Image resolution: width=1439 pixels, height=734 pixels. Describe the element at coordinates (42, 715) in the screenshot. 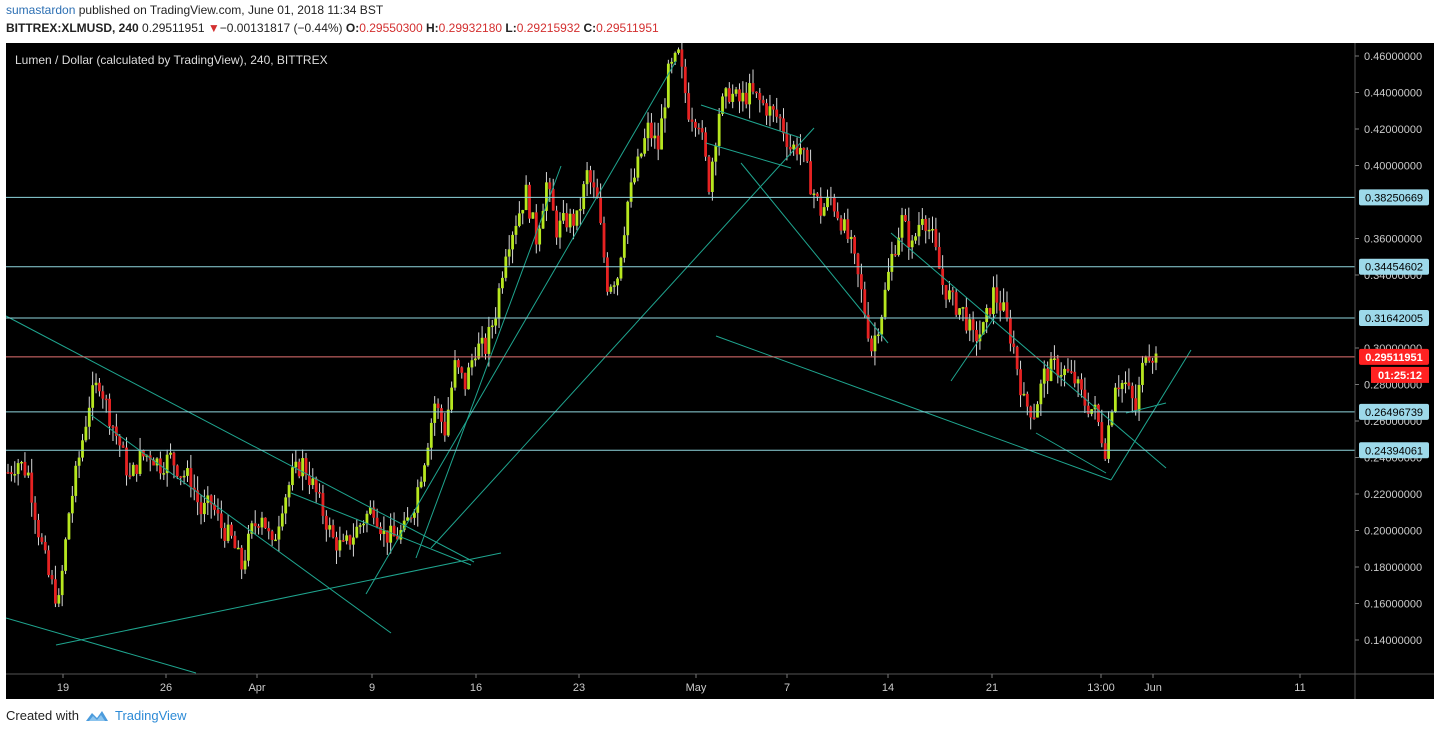

I see `created-with-label: Created with` at that location.